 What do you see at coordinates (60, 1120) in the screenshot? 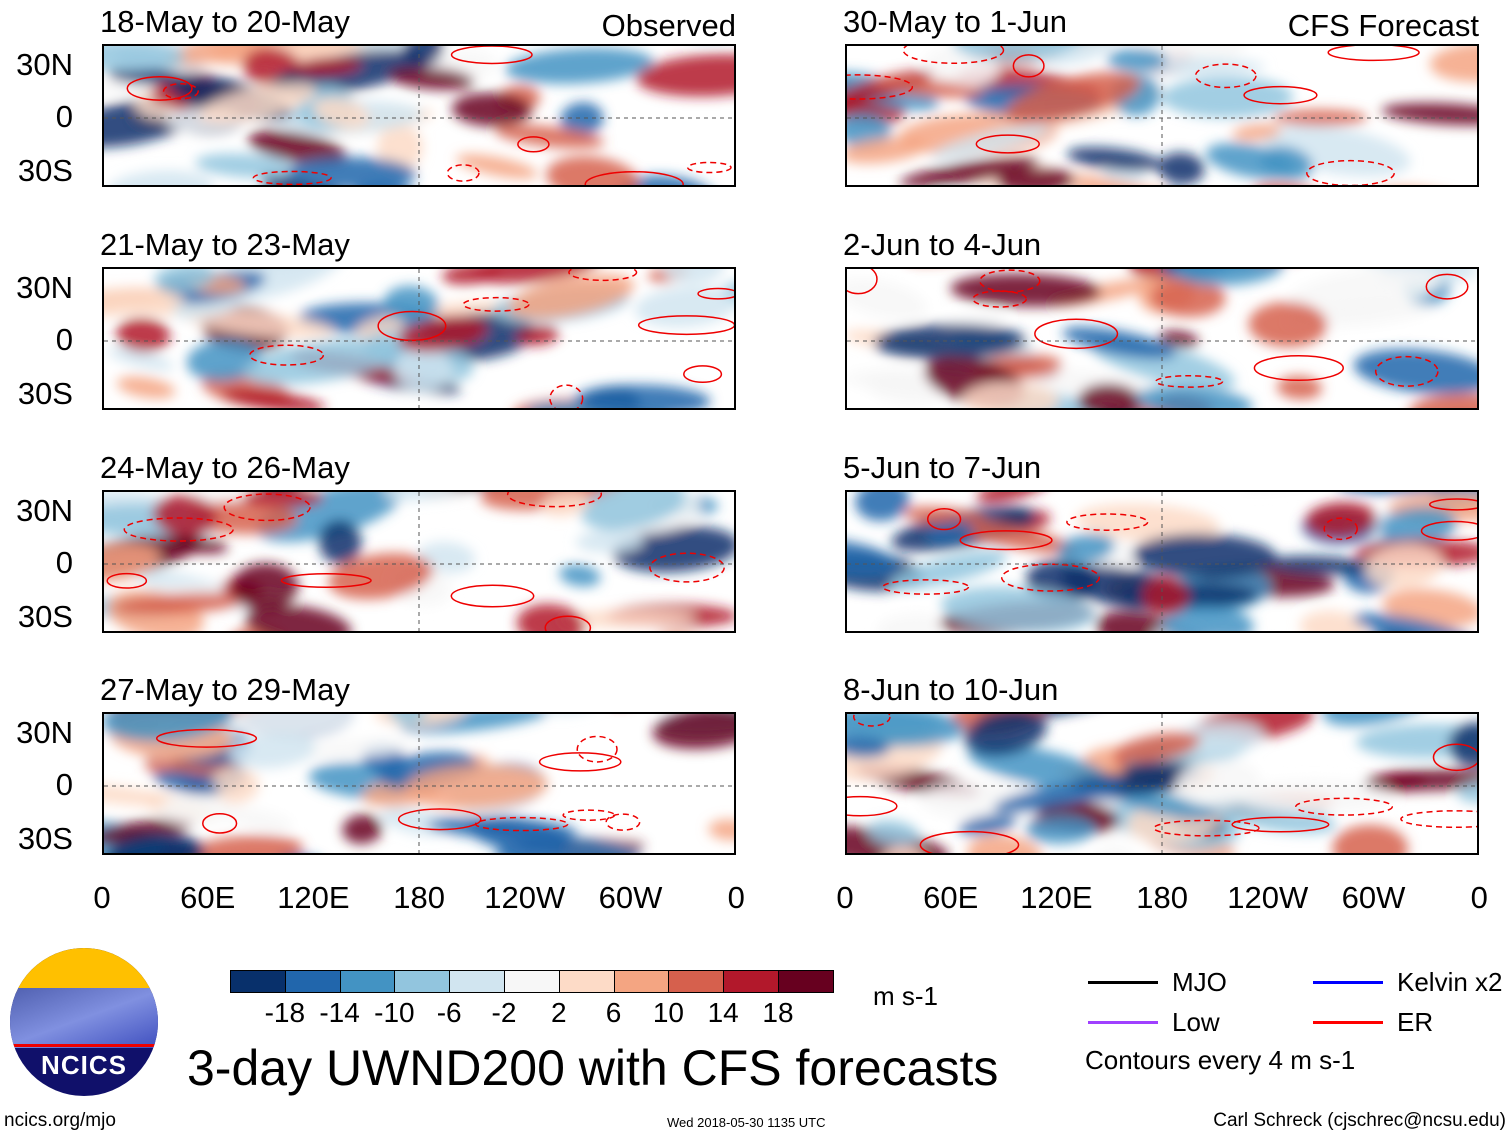
I see `footer-url: ncics.org/mjo` at bounding box center [60, 1120].